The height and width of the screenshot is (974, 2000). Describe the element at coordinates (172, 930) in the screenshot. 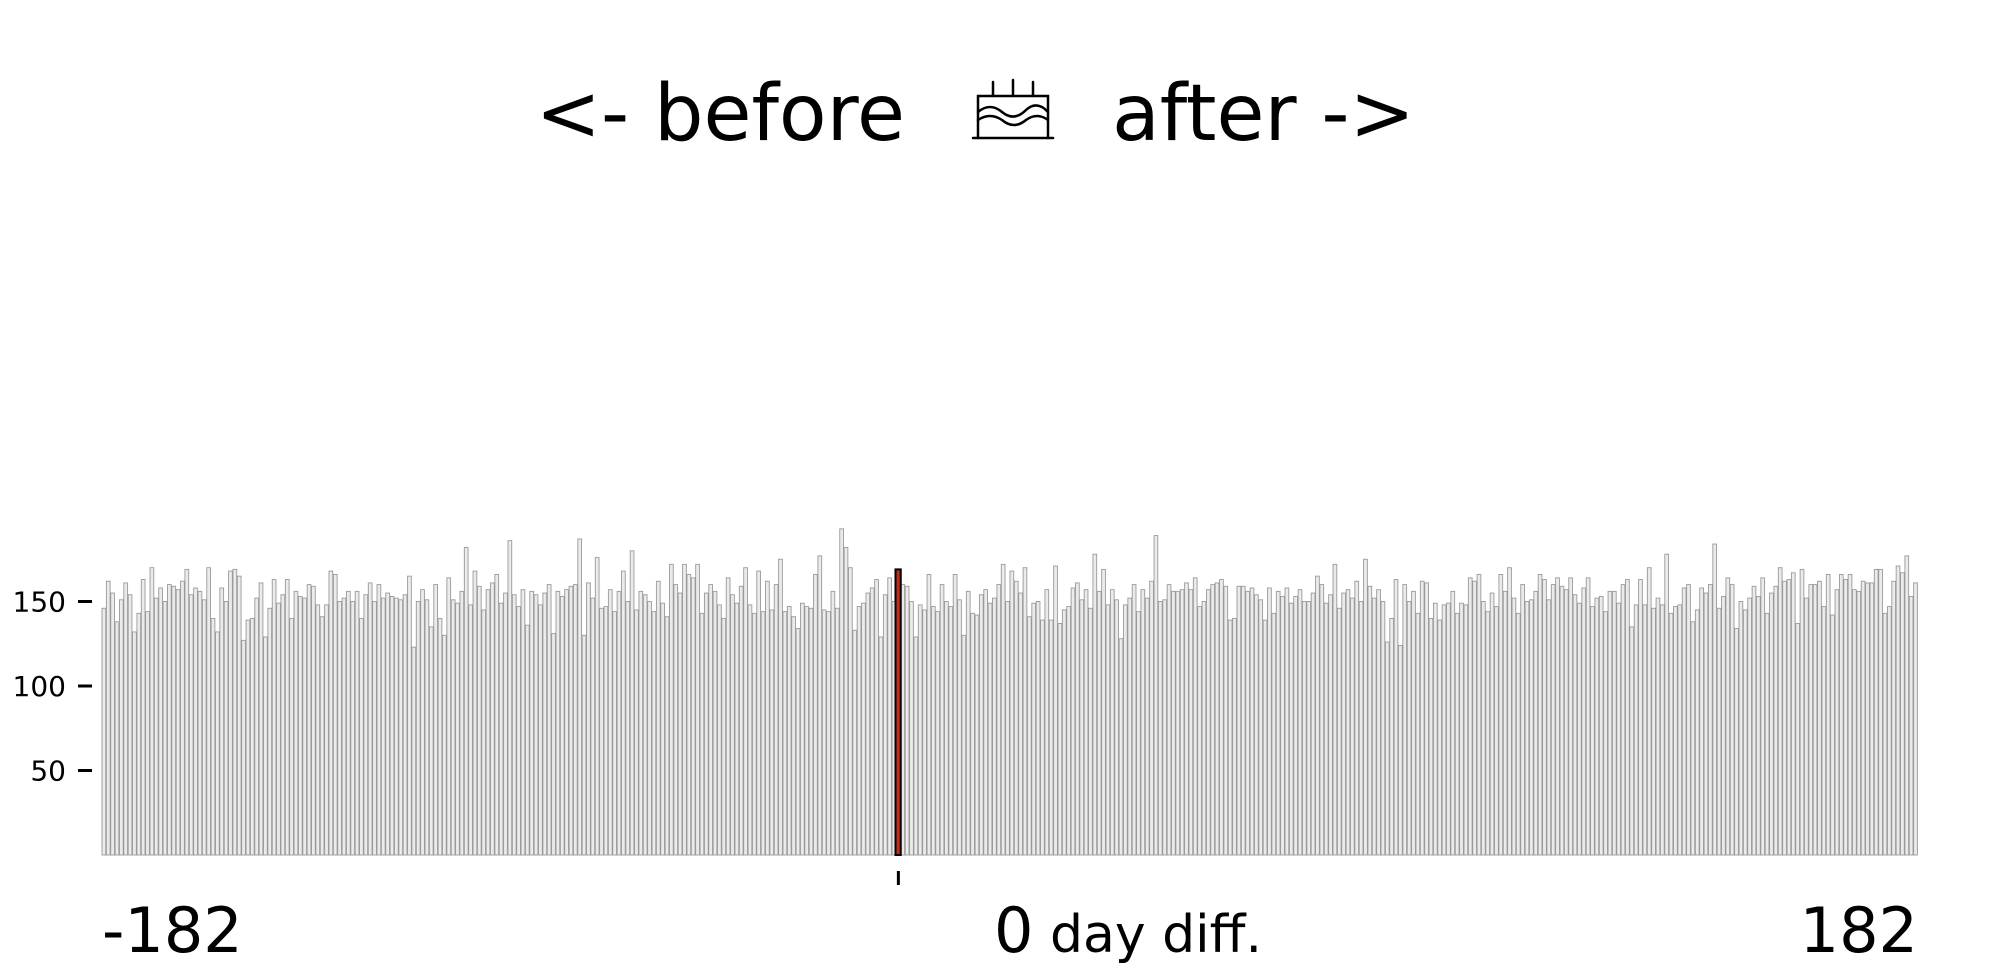

I see `x-min-label: -182` at that location.